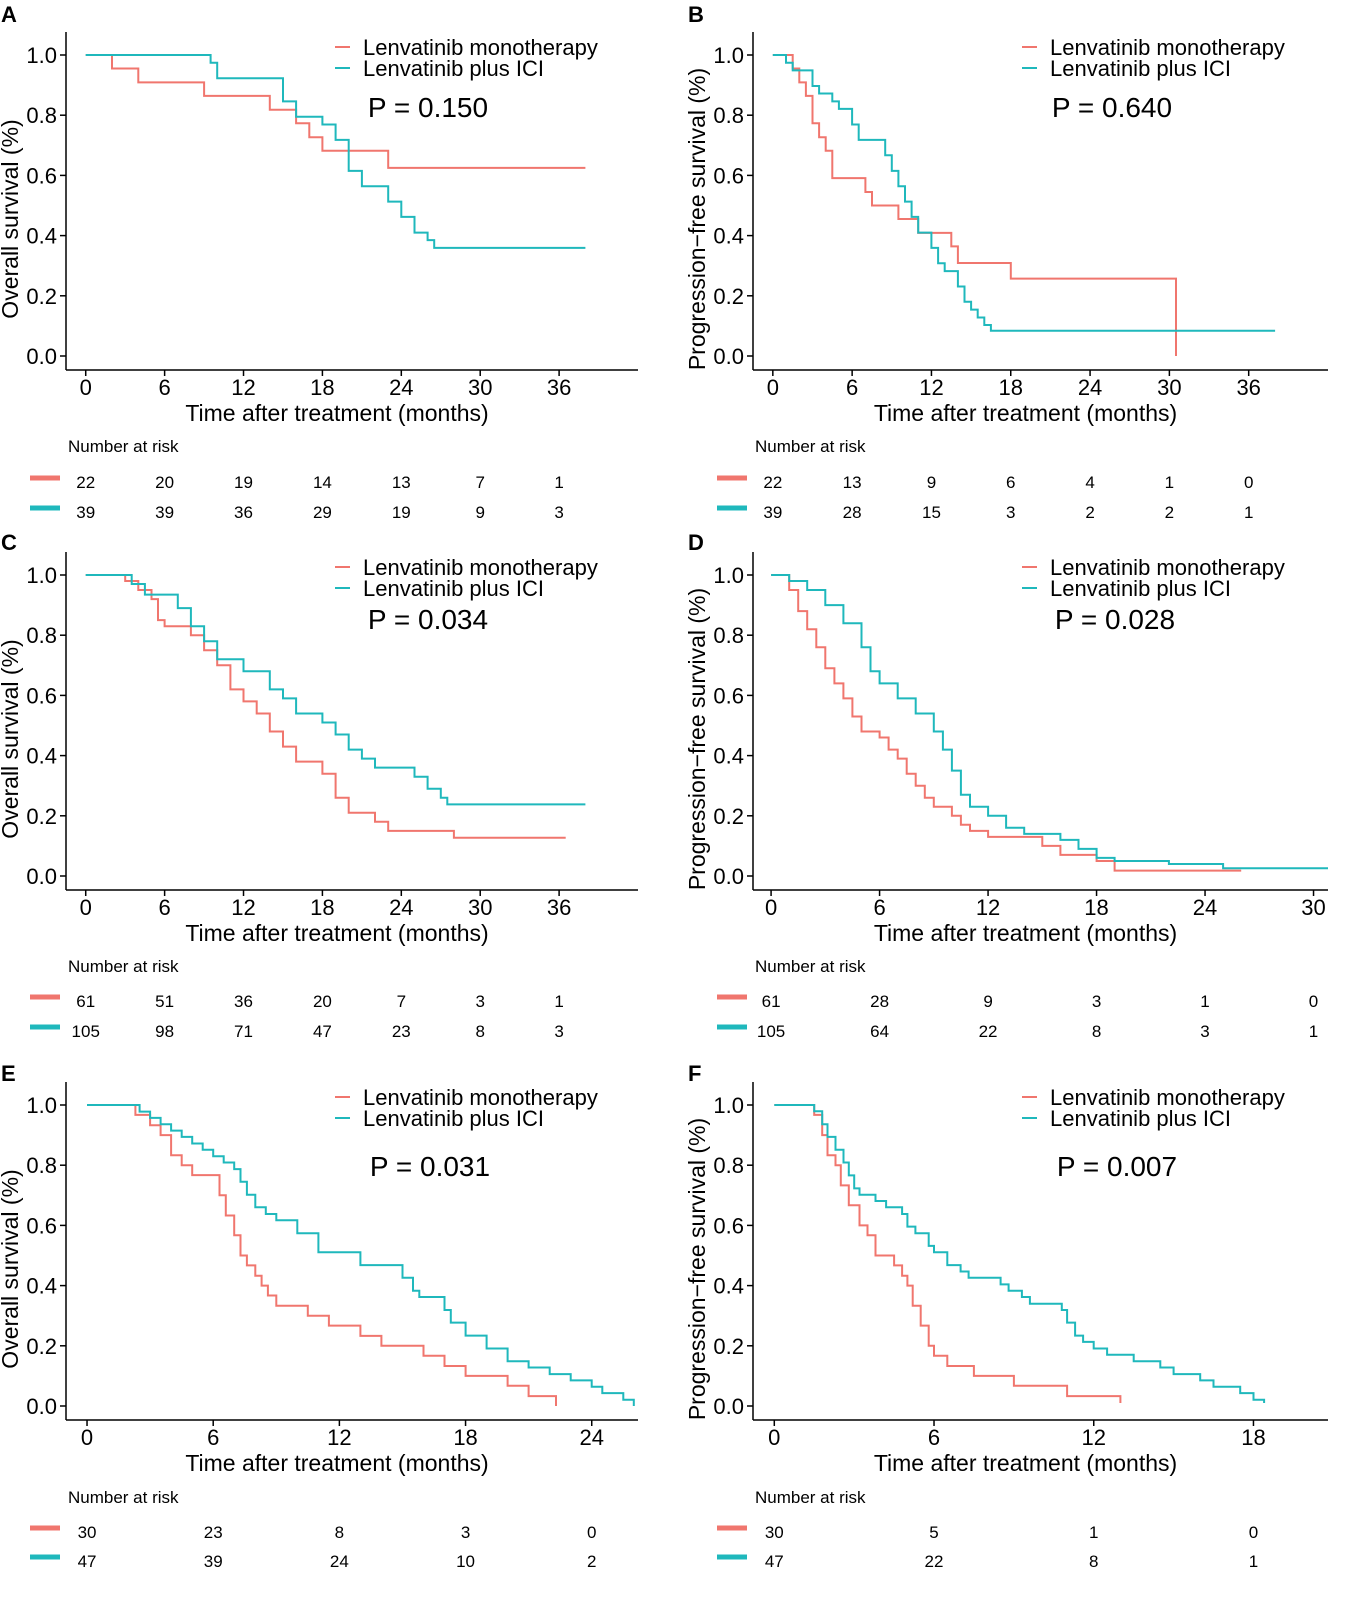 Image resolution: width=1358 pixels, height=1606 pixels. Describe the element at coordinates (339, 1532) in the screenshot. I see `risk-count-mono: 8` at that location.